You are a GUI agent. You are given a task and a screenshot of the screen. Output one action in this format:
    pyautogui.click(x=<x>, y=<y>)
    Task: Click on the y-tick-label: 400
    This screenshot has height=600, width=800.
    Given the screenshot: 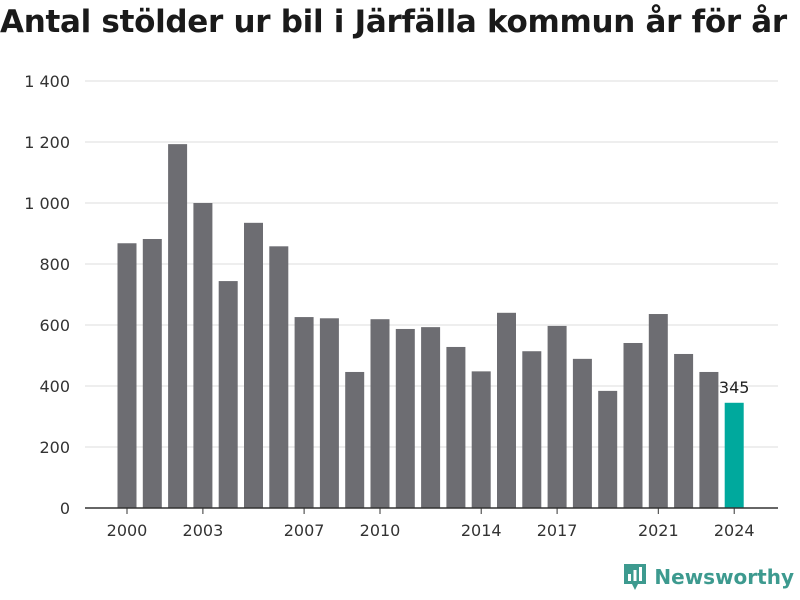 What is the action you would take?
    pyautogui.click(x=54, y=386)
    